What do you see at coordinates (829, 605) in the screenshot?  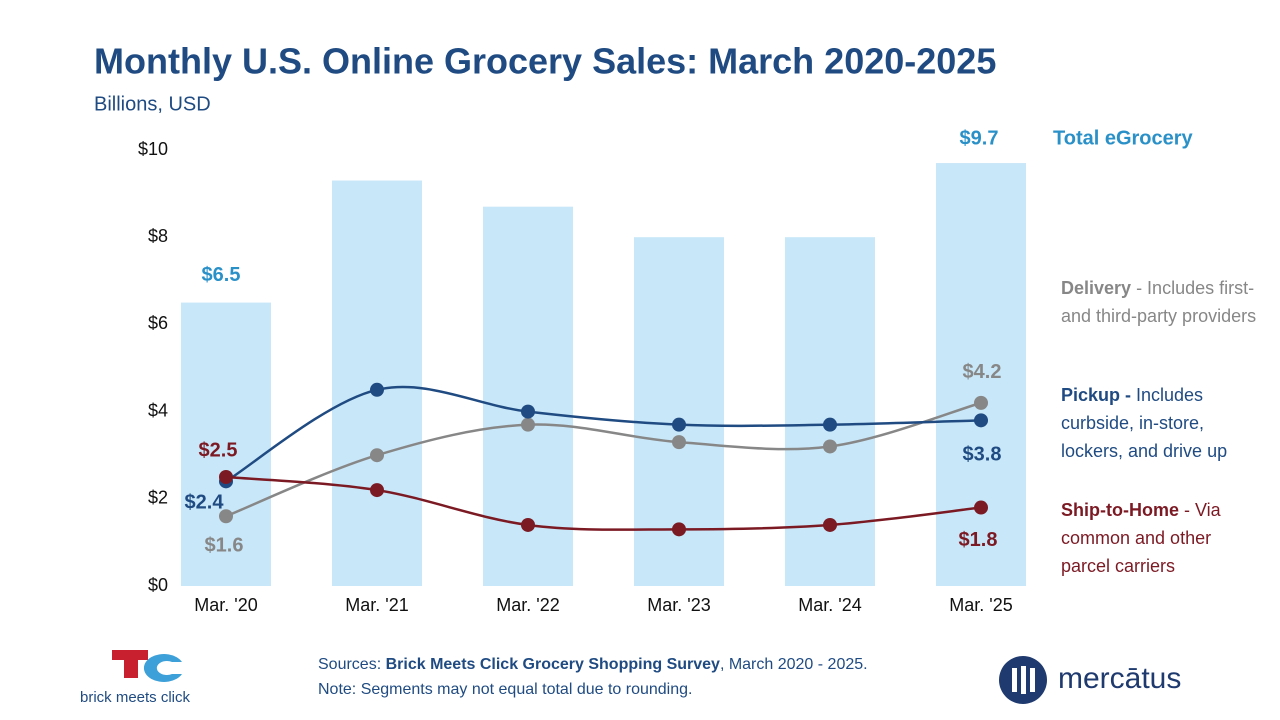 I see `x-tick-label: Mar. '24` at bounding box center [829, 605].